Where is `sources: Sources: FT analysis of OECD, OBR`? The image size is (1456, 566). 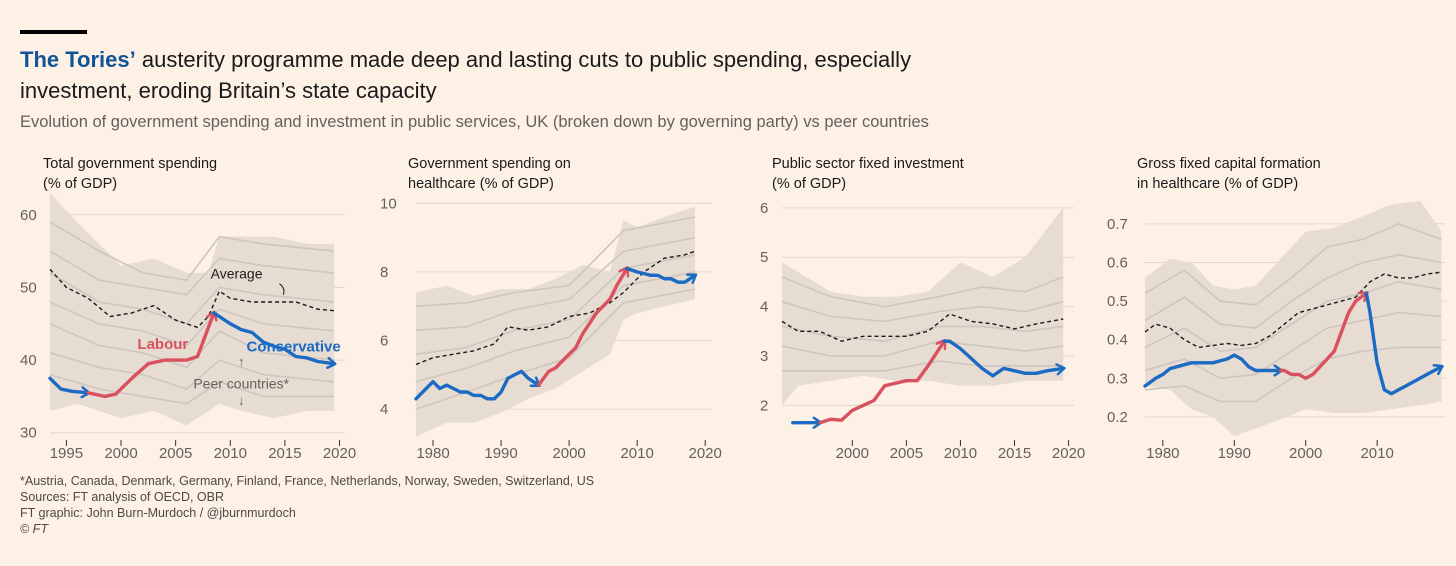 sources: Sources: FT analysis of OECD, OBR is located at coordinates (122, 497).